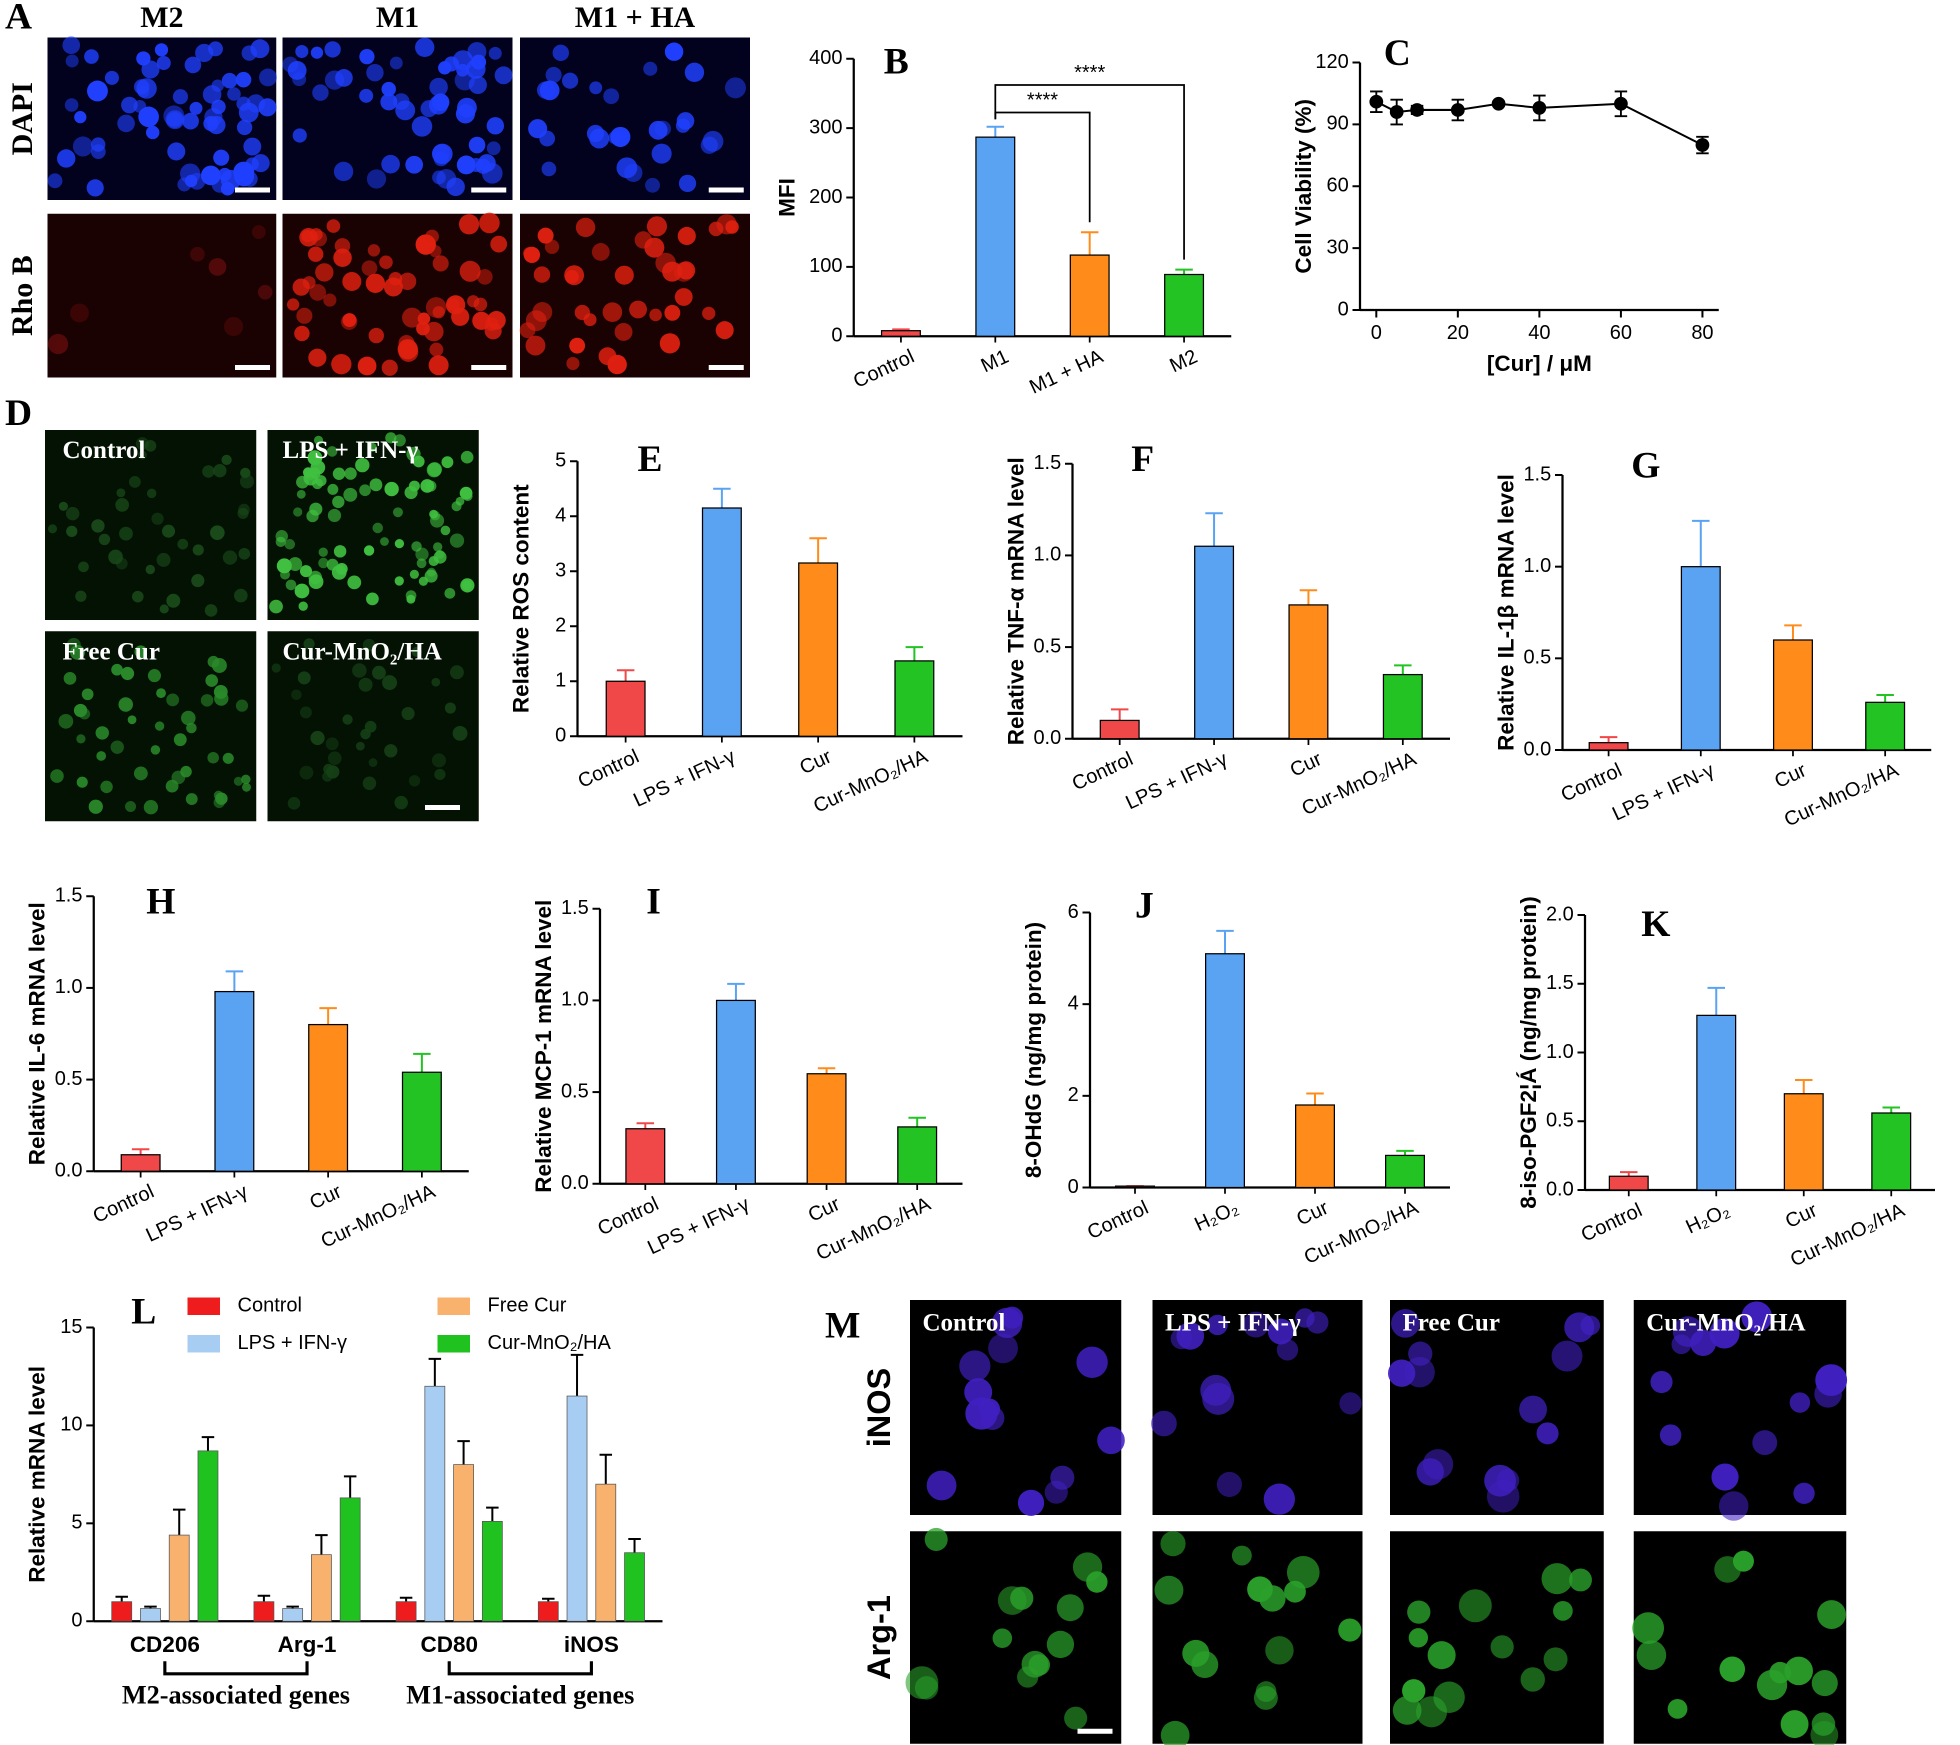 The image size is (1960, 1745). I want to click on x-tick-label: Control, so click(1103, 771).